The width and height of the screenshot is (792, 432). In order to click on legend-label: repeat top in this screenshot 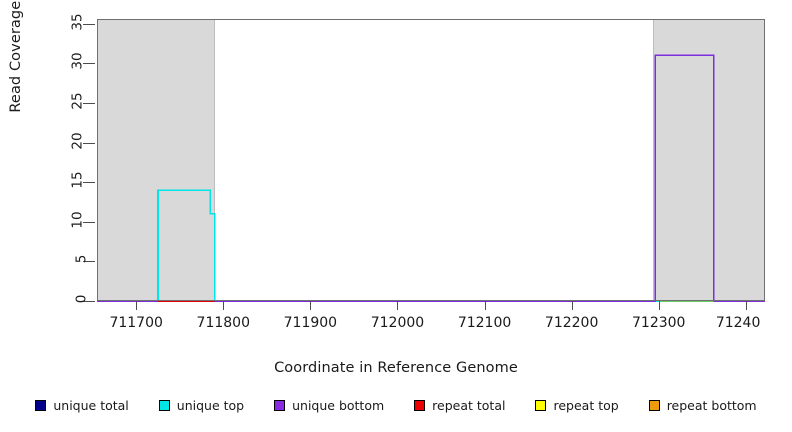, I will do `click(586, 405)`.